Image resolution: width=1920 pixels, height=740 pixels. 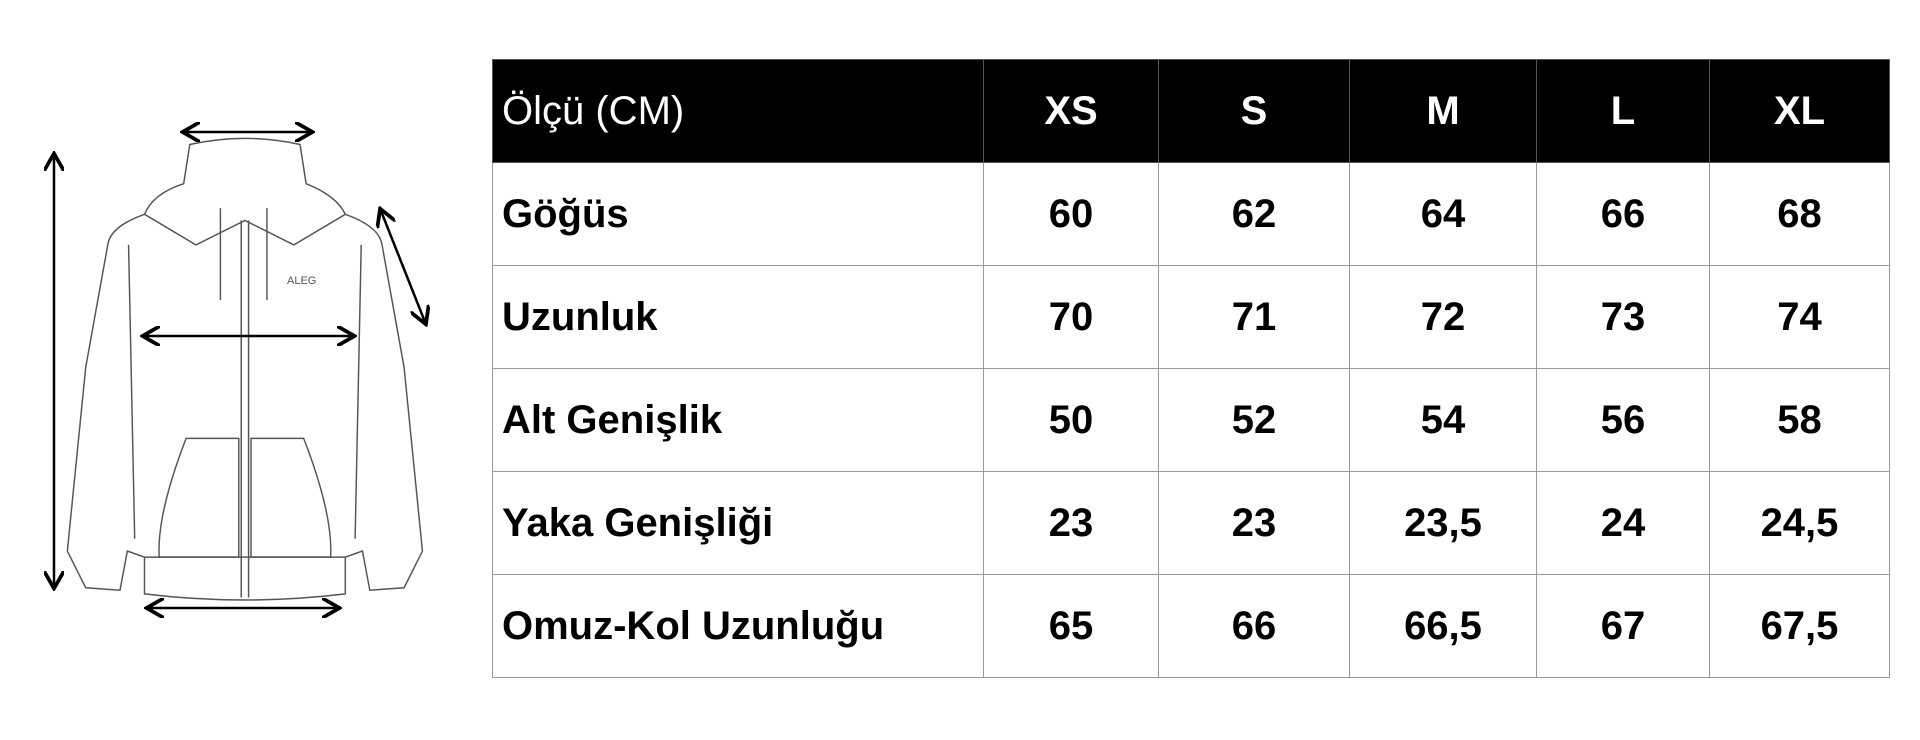 I want to click on size-value: 60, so click(x=1071, y=214).